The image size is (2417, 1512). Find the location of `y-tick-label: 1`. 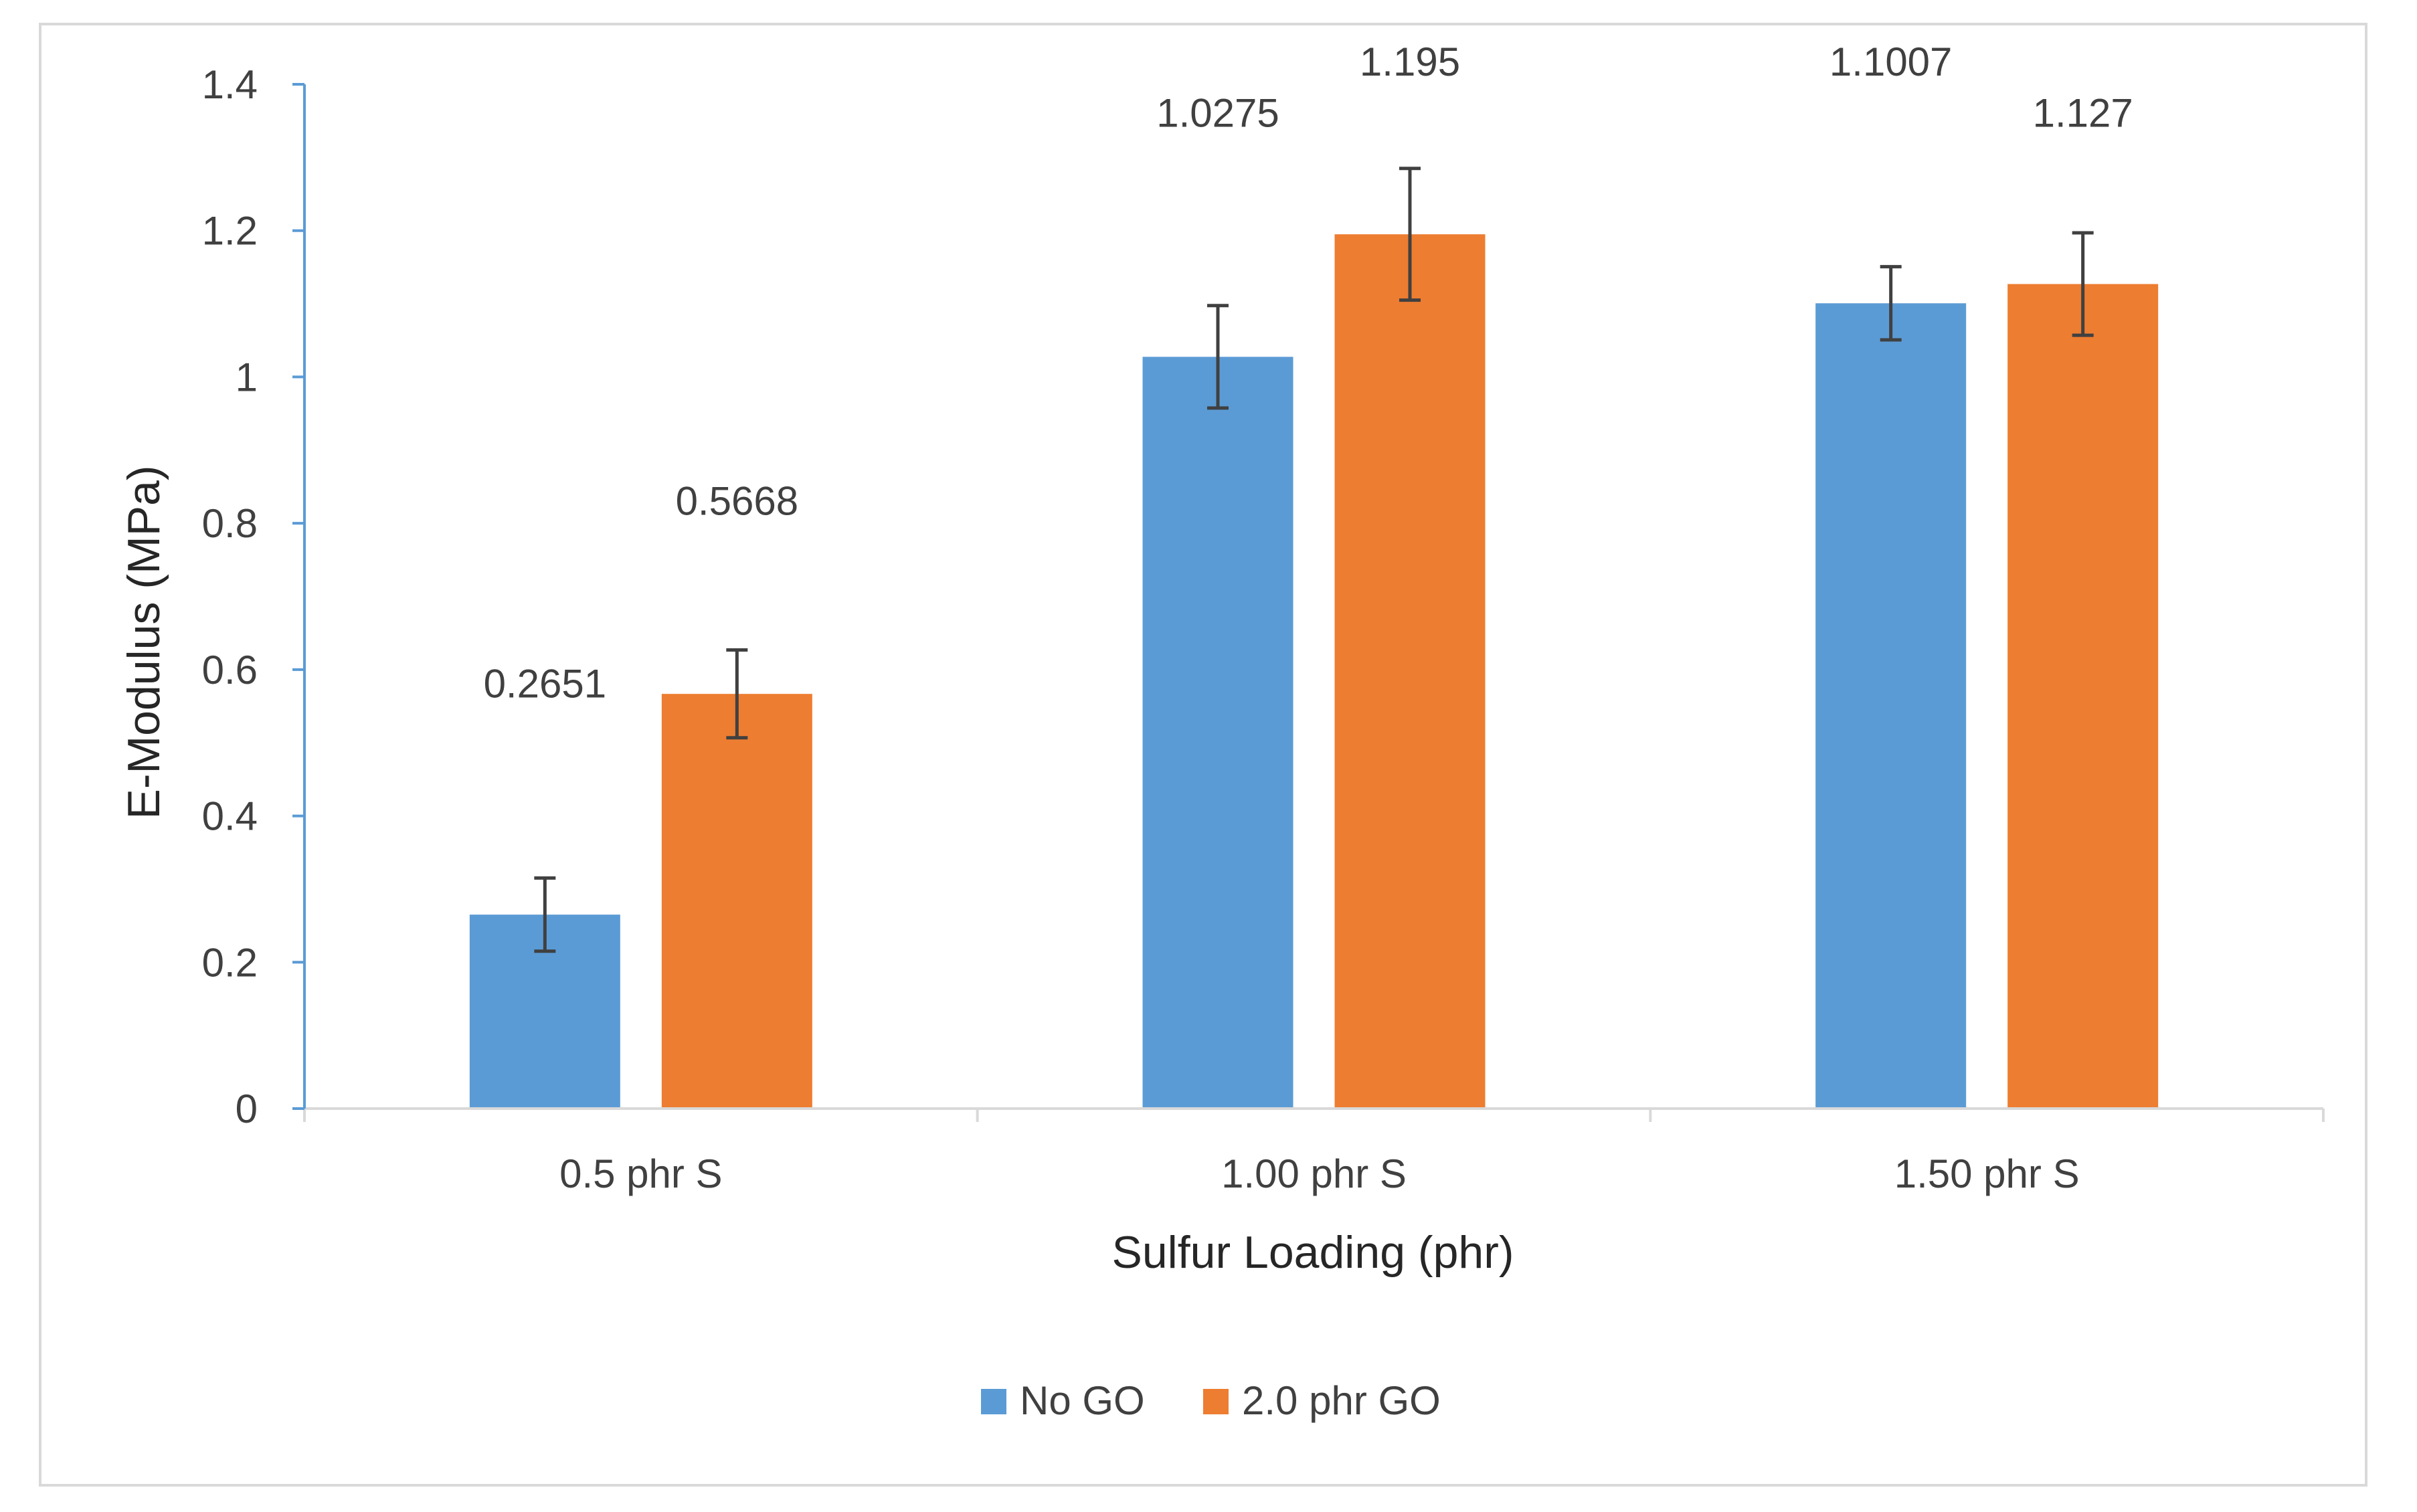

y-tick-label: 1 is located at coordinates (247, 377).